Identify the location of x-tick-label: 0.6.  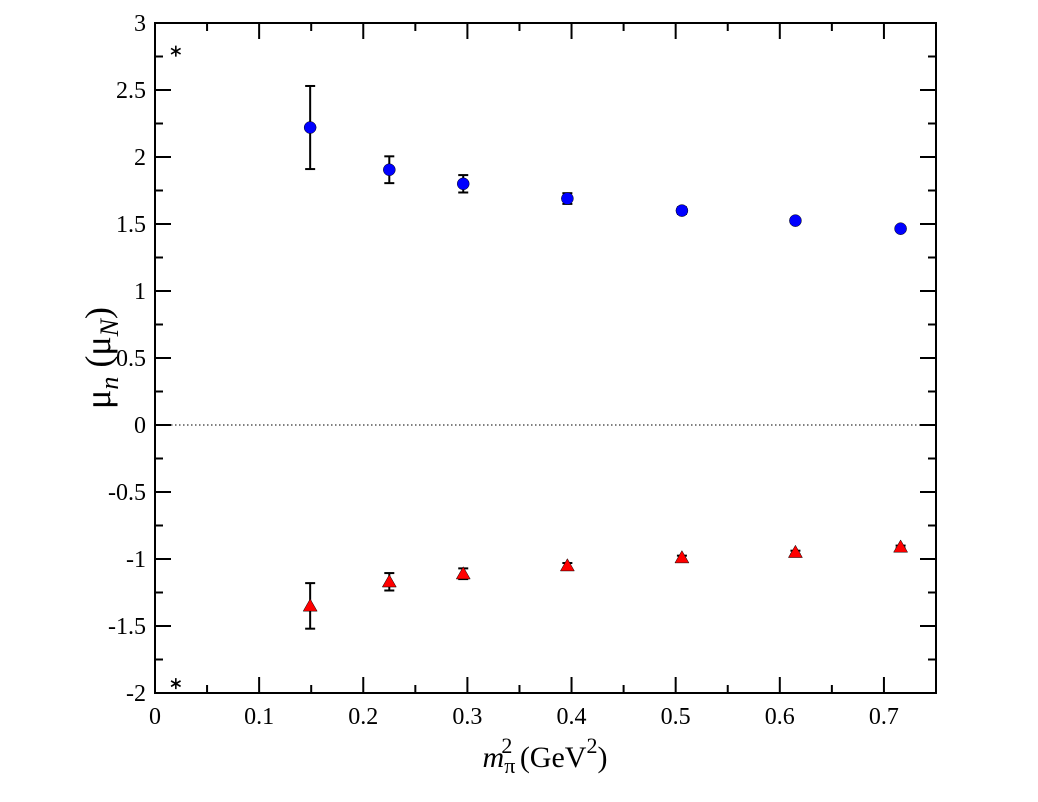
(780, 717).